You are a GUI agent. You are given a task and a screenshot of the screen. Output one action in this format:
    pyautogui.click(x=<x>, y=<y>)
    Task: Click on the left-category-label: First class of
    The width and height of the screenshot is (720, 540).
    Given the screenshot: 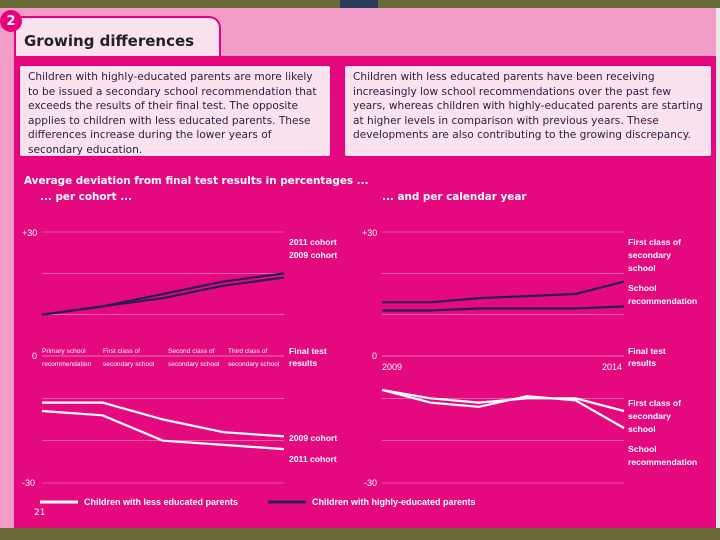 What is the action you would take?
    pyautogui.click(x=121, y=351)
    